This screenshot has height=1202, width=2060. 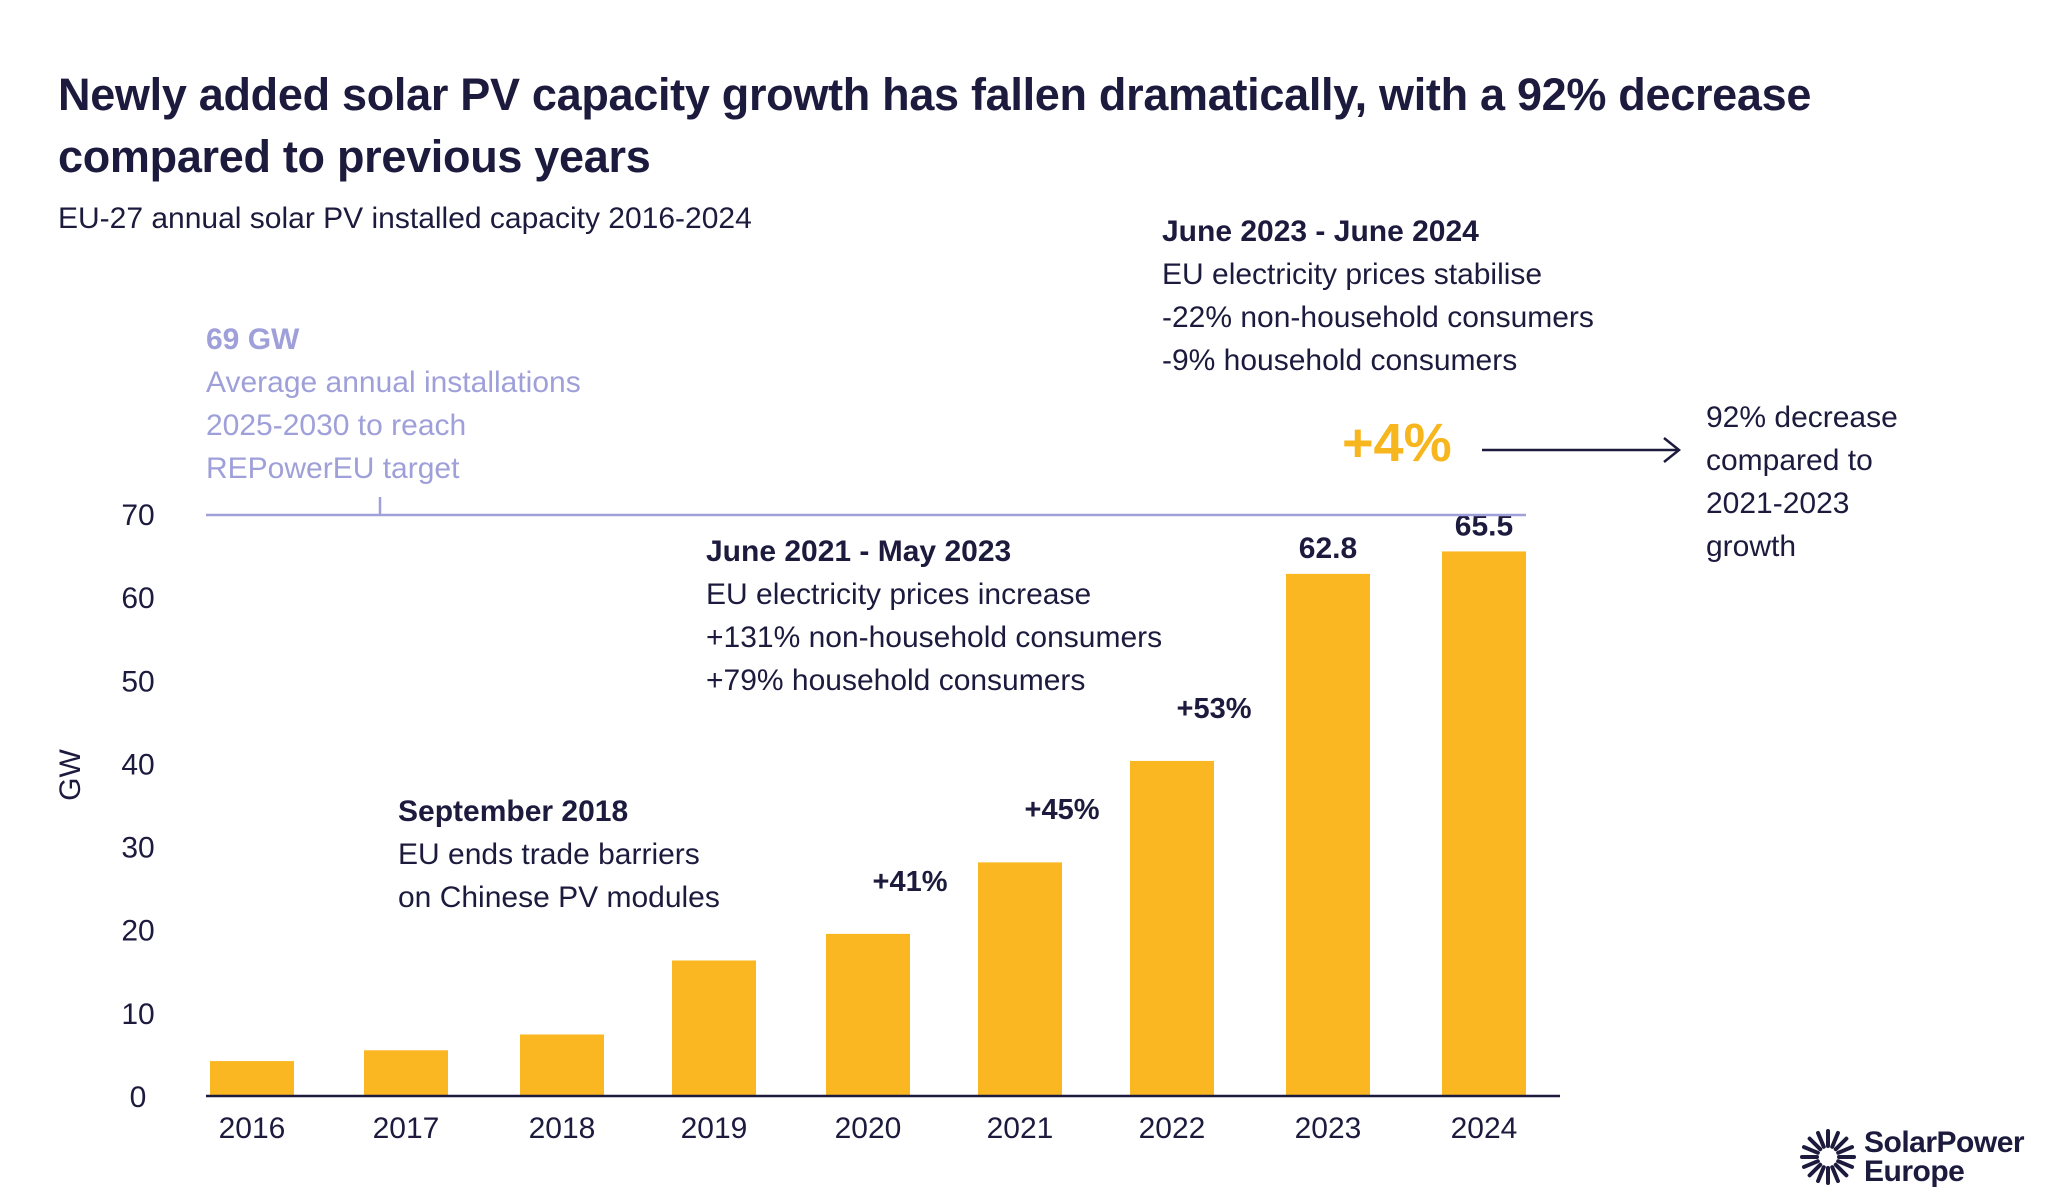 I want to click on growth-label-2021: +45%, so click(x=1062, y=810).